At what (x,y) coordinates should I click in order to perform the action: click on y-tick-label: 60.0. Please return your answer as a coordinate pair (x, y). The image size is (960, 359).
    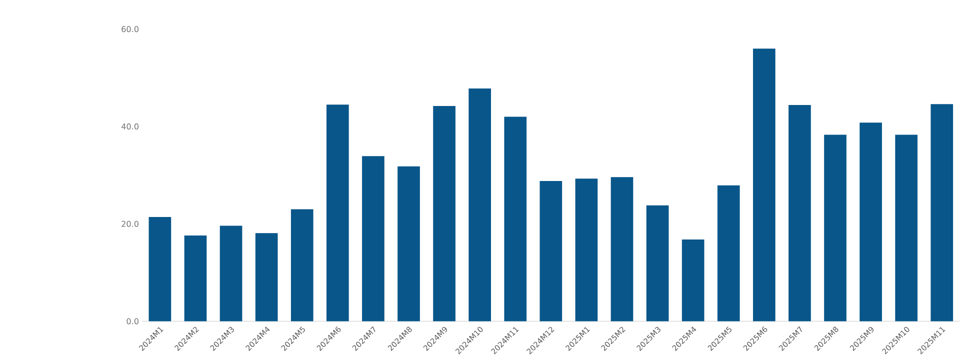
    Looking at the image, I should click on (130, 29).